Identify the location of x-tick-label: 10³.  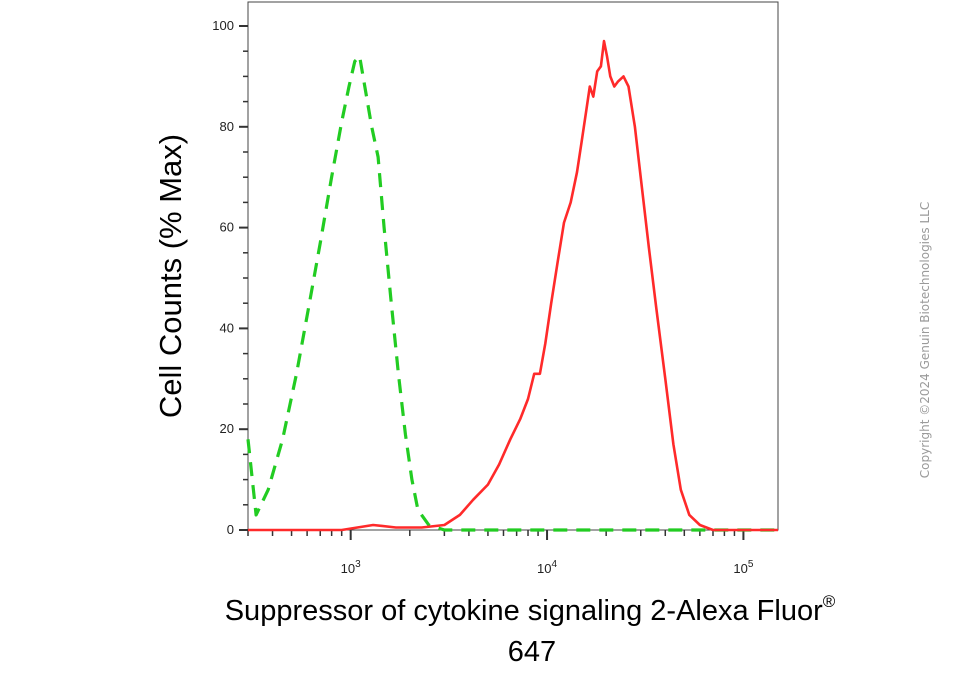
(351, 567).